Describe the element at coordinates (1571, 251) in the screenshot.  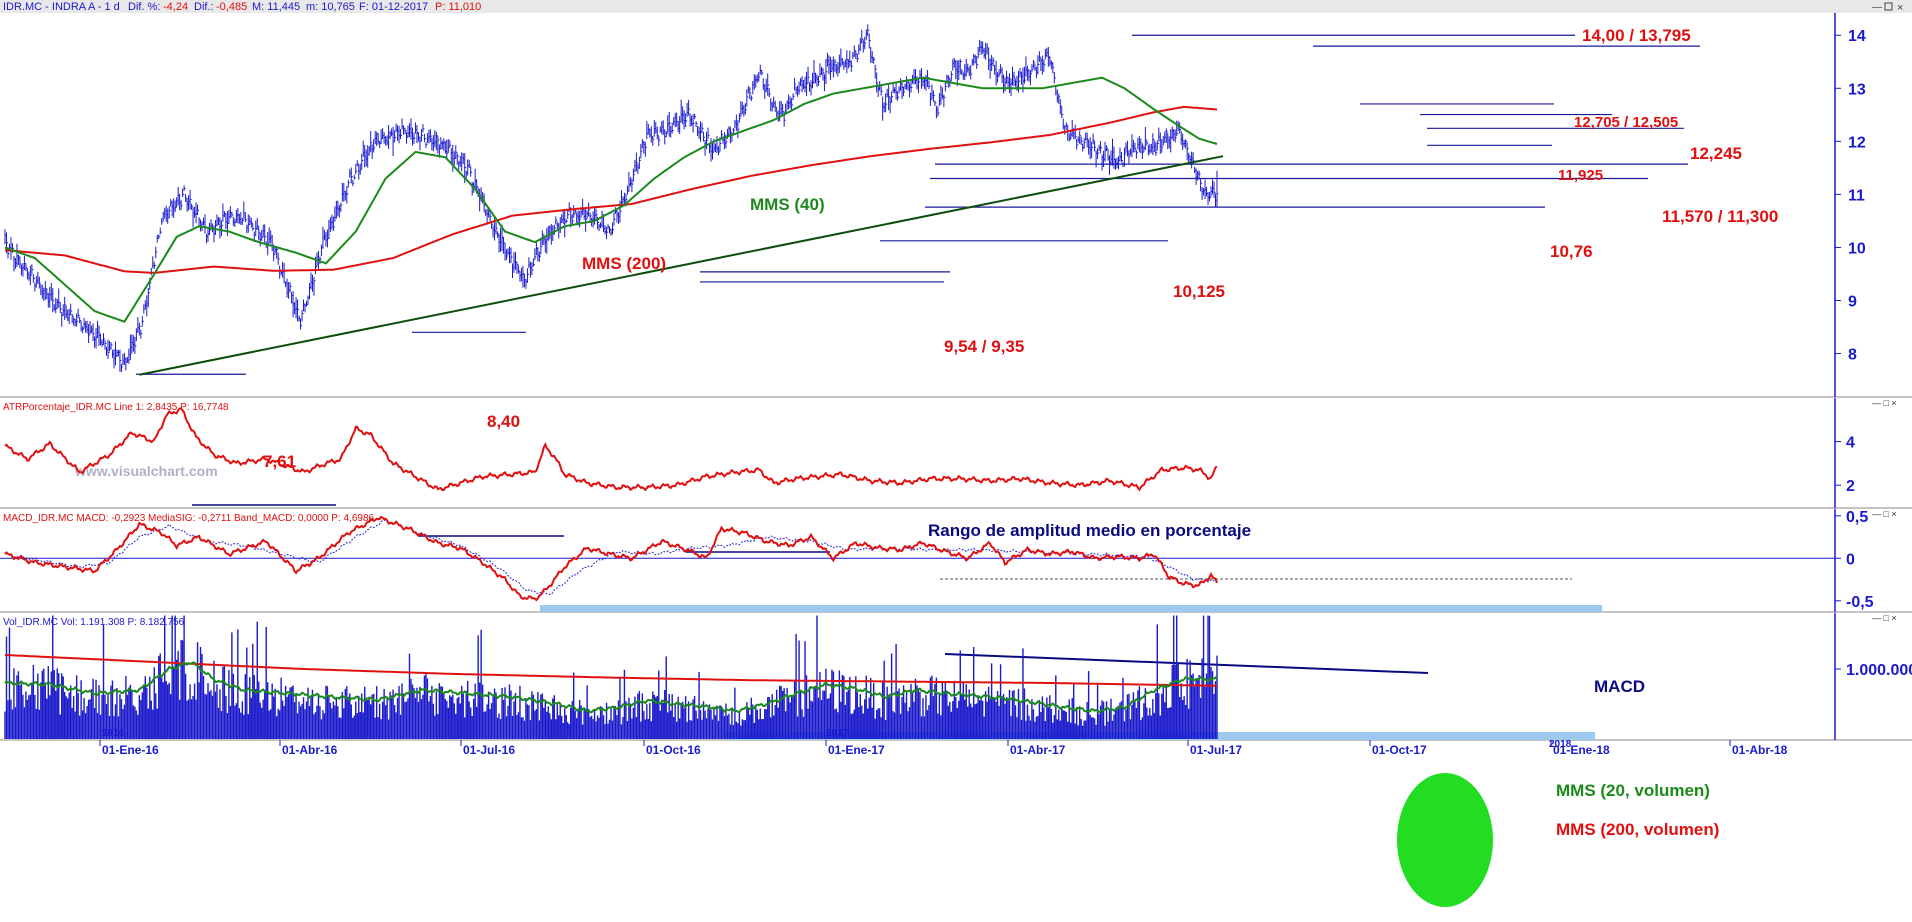
I see `level-label: 10,76` at that location.